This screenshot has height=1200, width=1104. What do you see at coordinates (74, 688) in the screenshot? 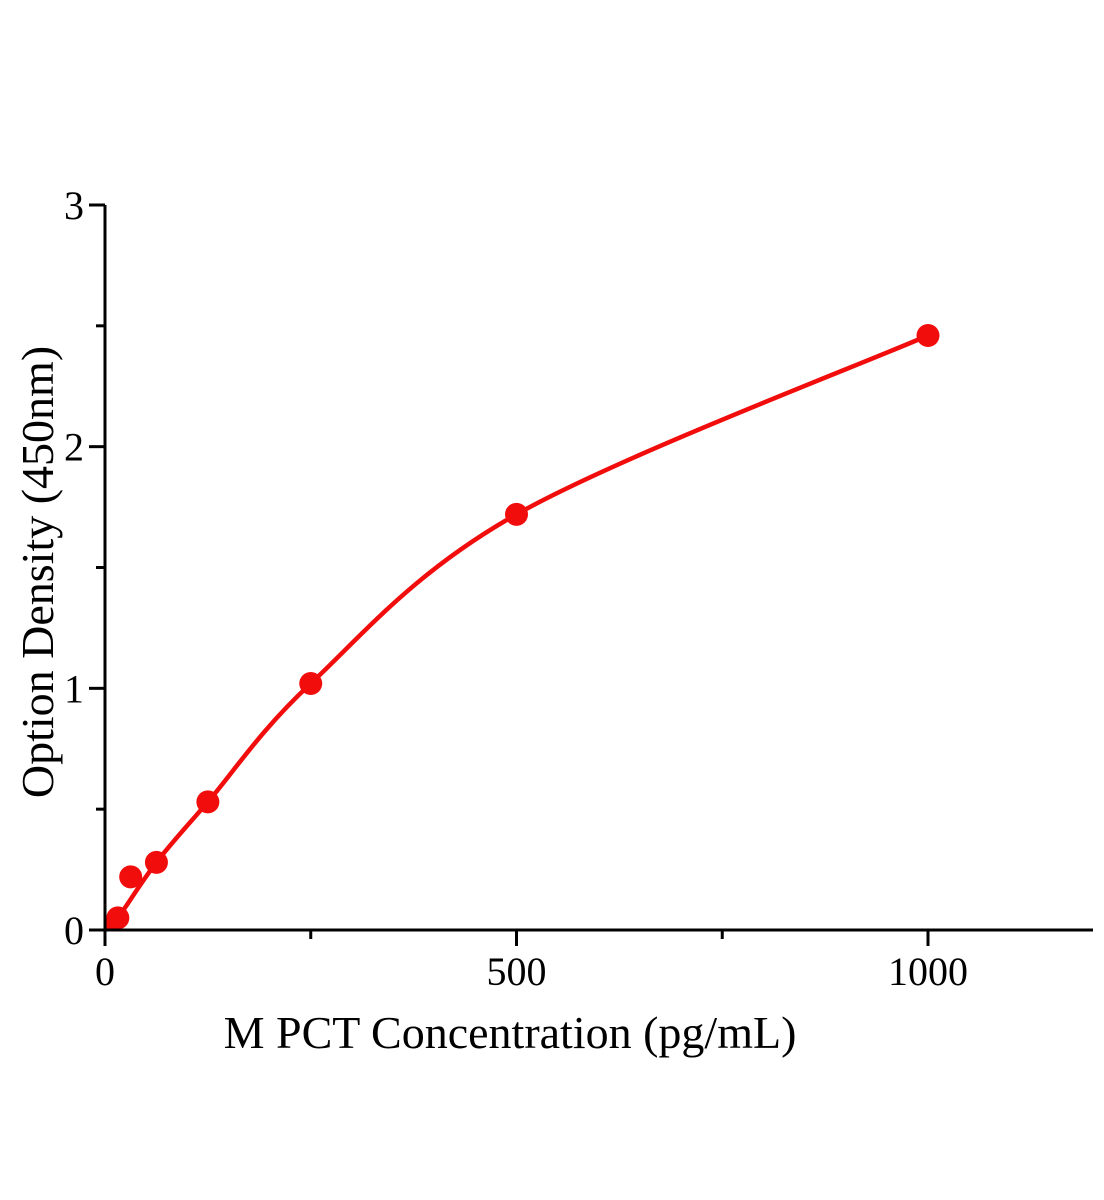
I see `y-axis-tick-label: 1` at bounding box center [74, 688].